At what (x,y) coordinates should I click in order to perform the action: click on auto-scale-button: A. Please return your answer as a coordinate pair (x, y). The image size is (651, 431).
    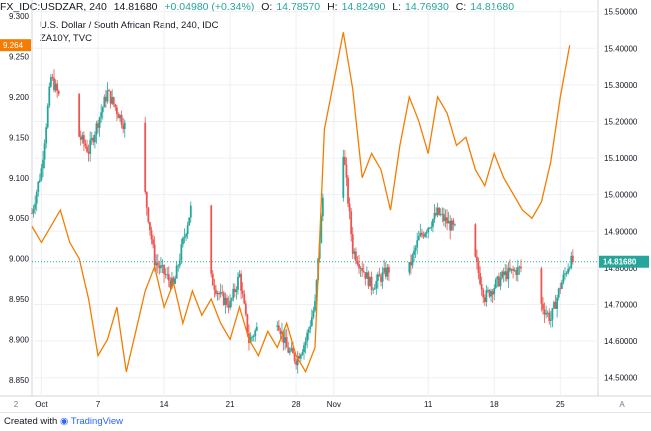
    Looking at the image, I should click on (622, 404).